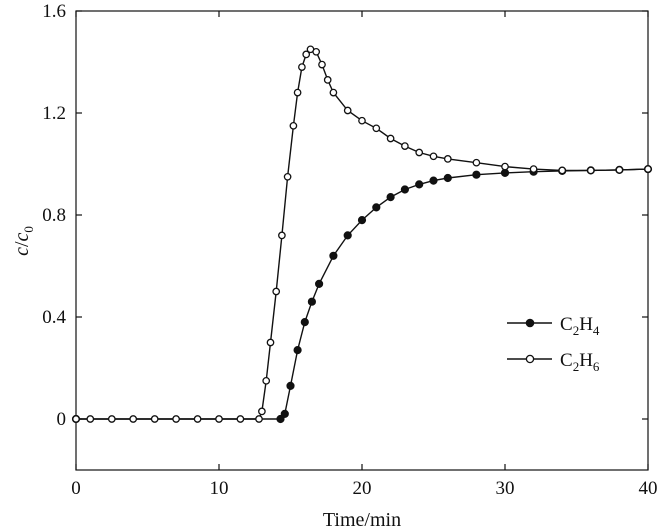 The width and height of the screenshot is (660, 532). I want to click on y-tick-label: 0.8, so click(54, 215).